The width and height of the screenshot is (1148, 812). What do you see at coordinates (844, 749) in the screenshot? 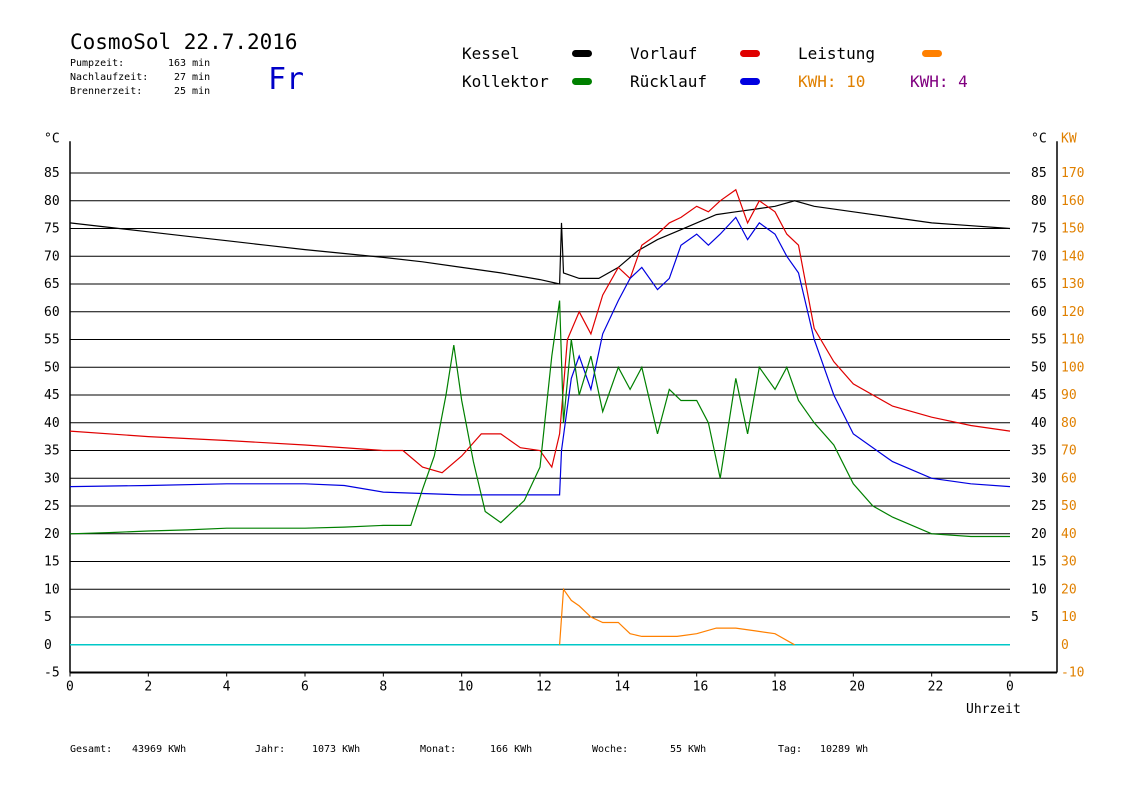
I see `footer-value-tag: 10289 Wh` at bounding box center [844, 749].